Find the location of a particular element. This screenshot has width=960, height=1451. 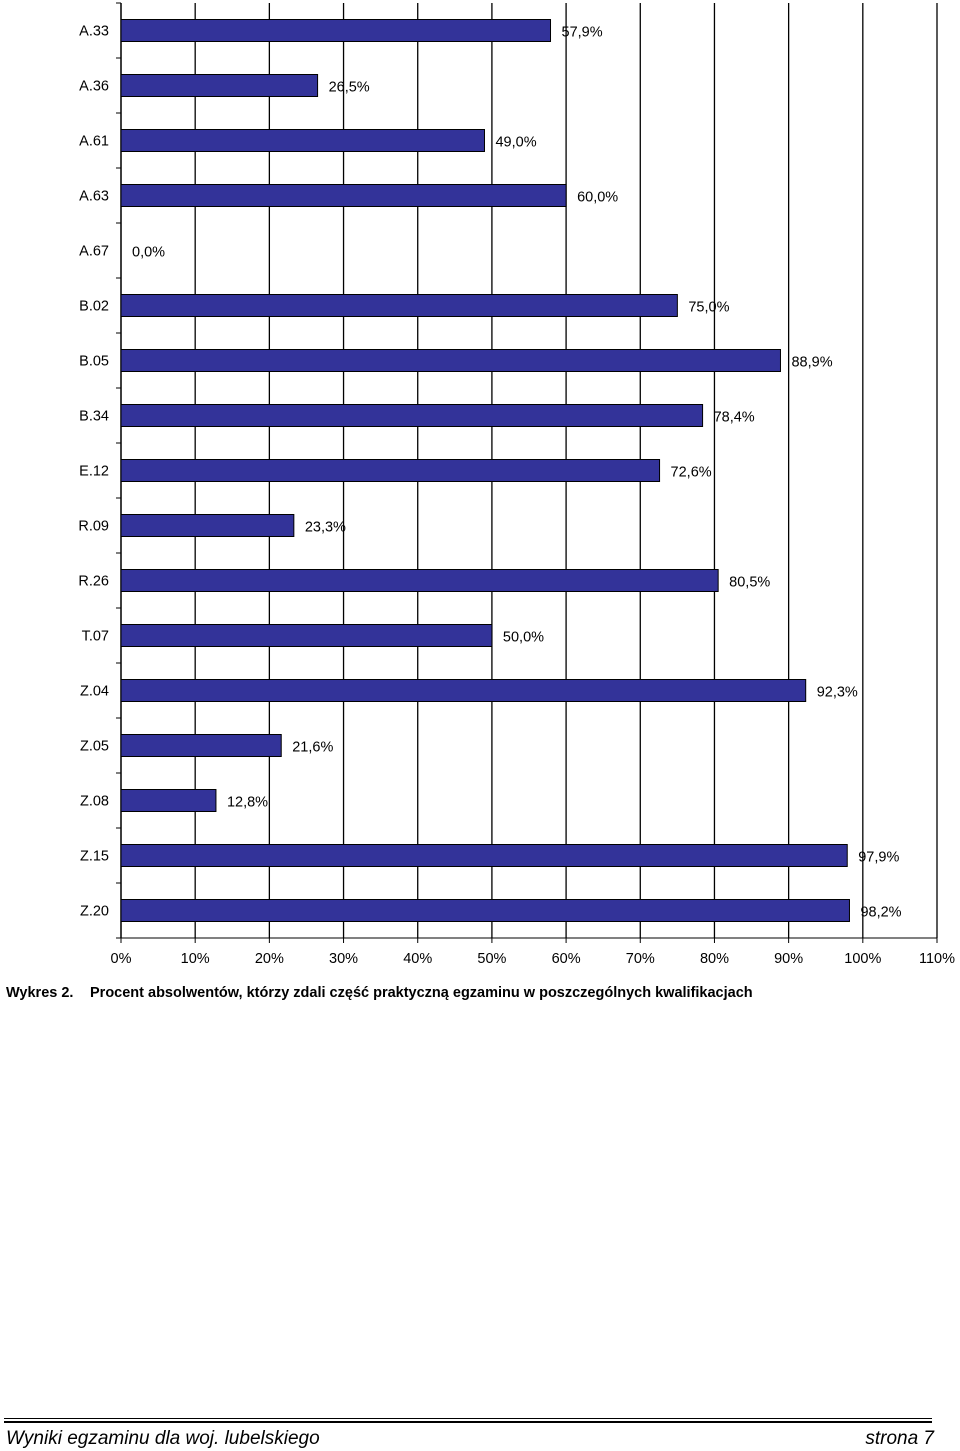

value-label: 57,9% is located at coordinates (582, 33).